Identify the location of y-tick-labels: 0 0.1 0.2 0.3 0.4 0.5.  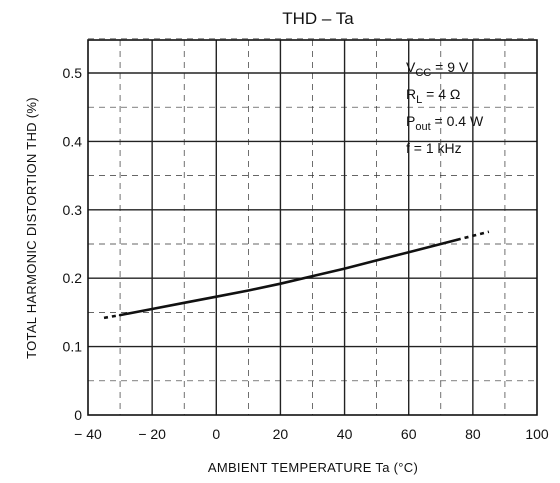
(73, 244).